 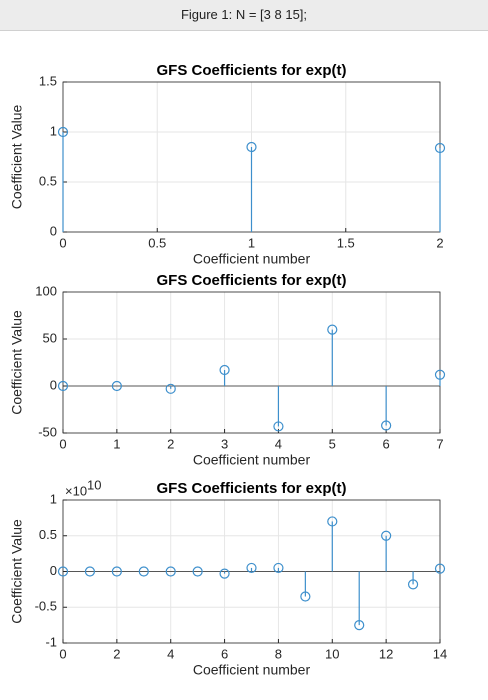 I want to click on window-title: Figure 1: N = [3 8 15];, so click(x=244, y=15).